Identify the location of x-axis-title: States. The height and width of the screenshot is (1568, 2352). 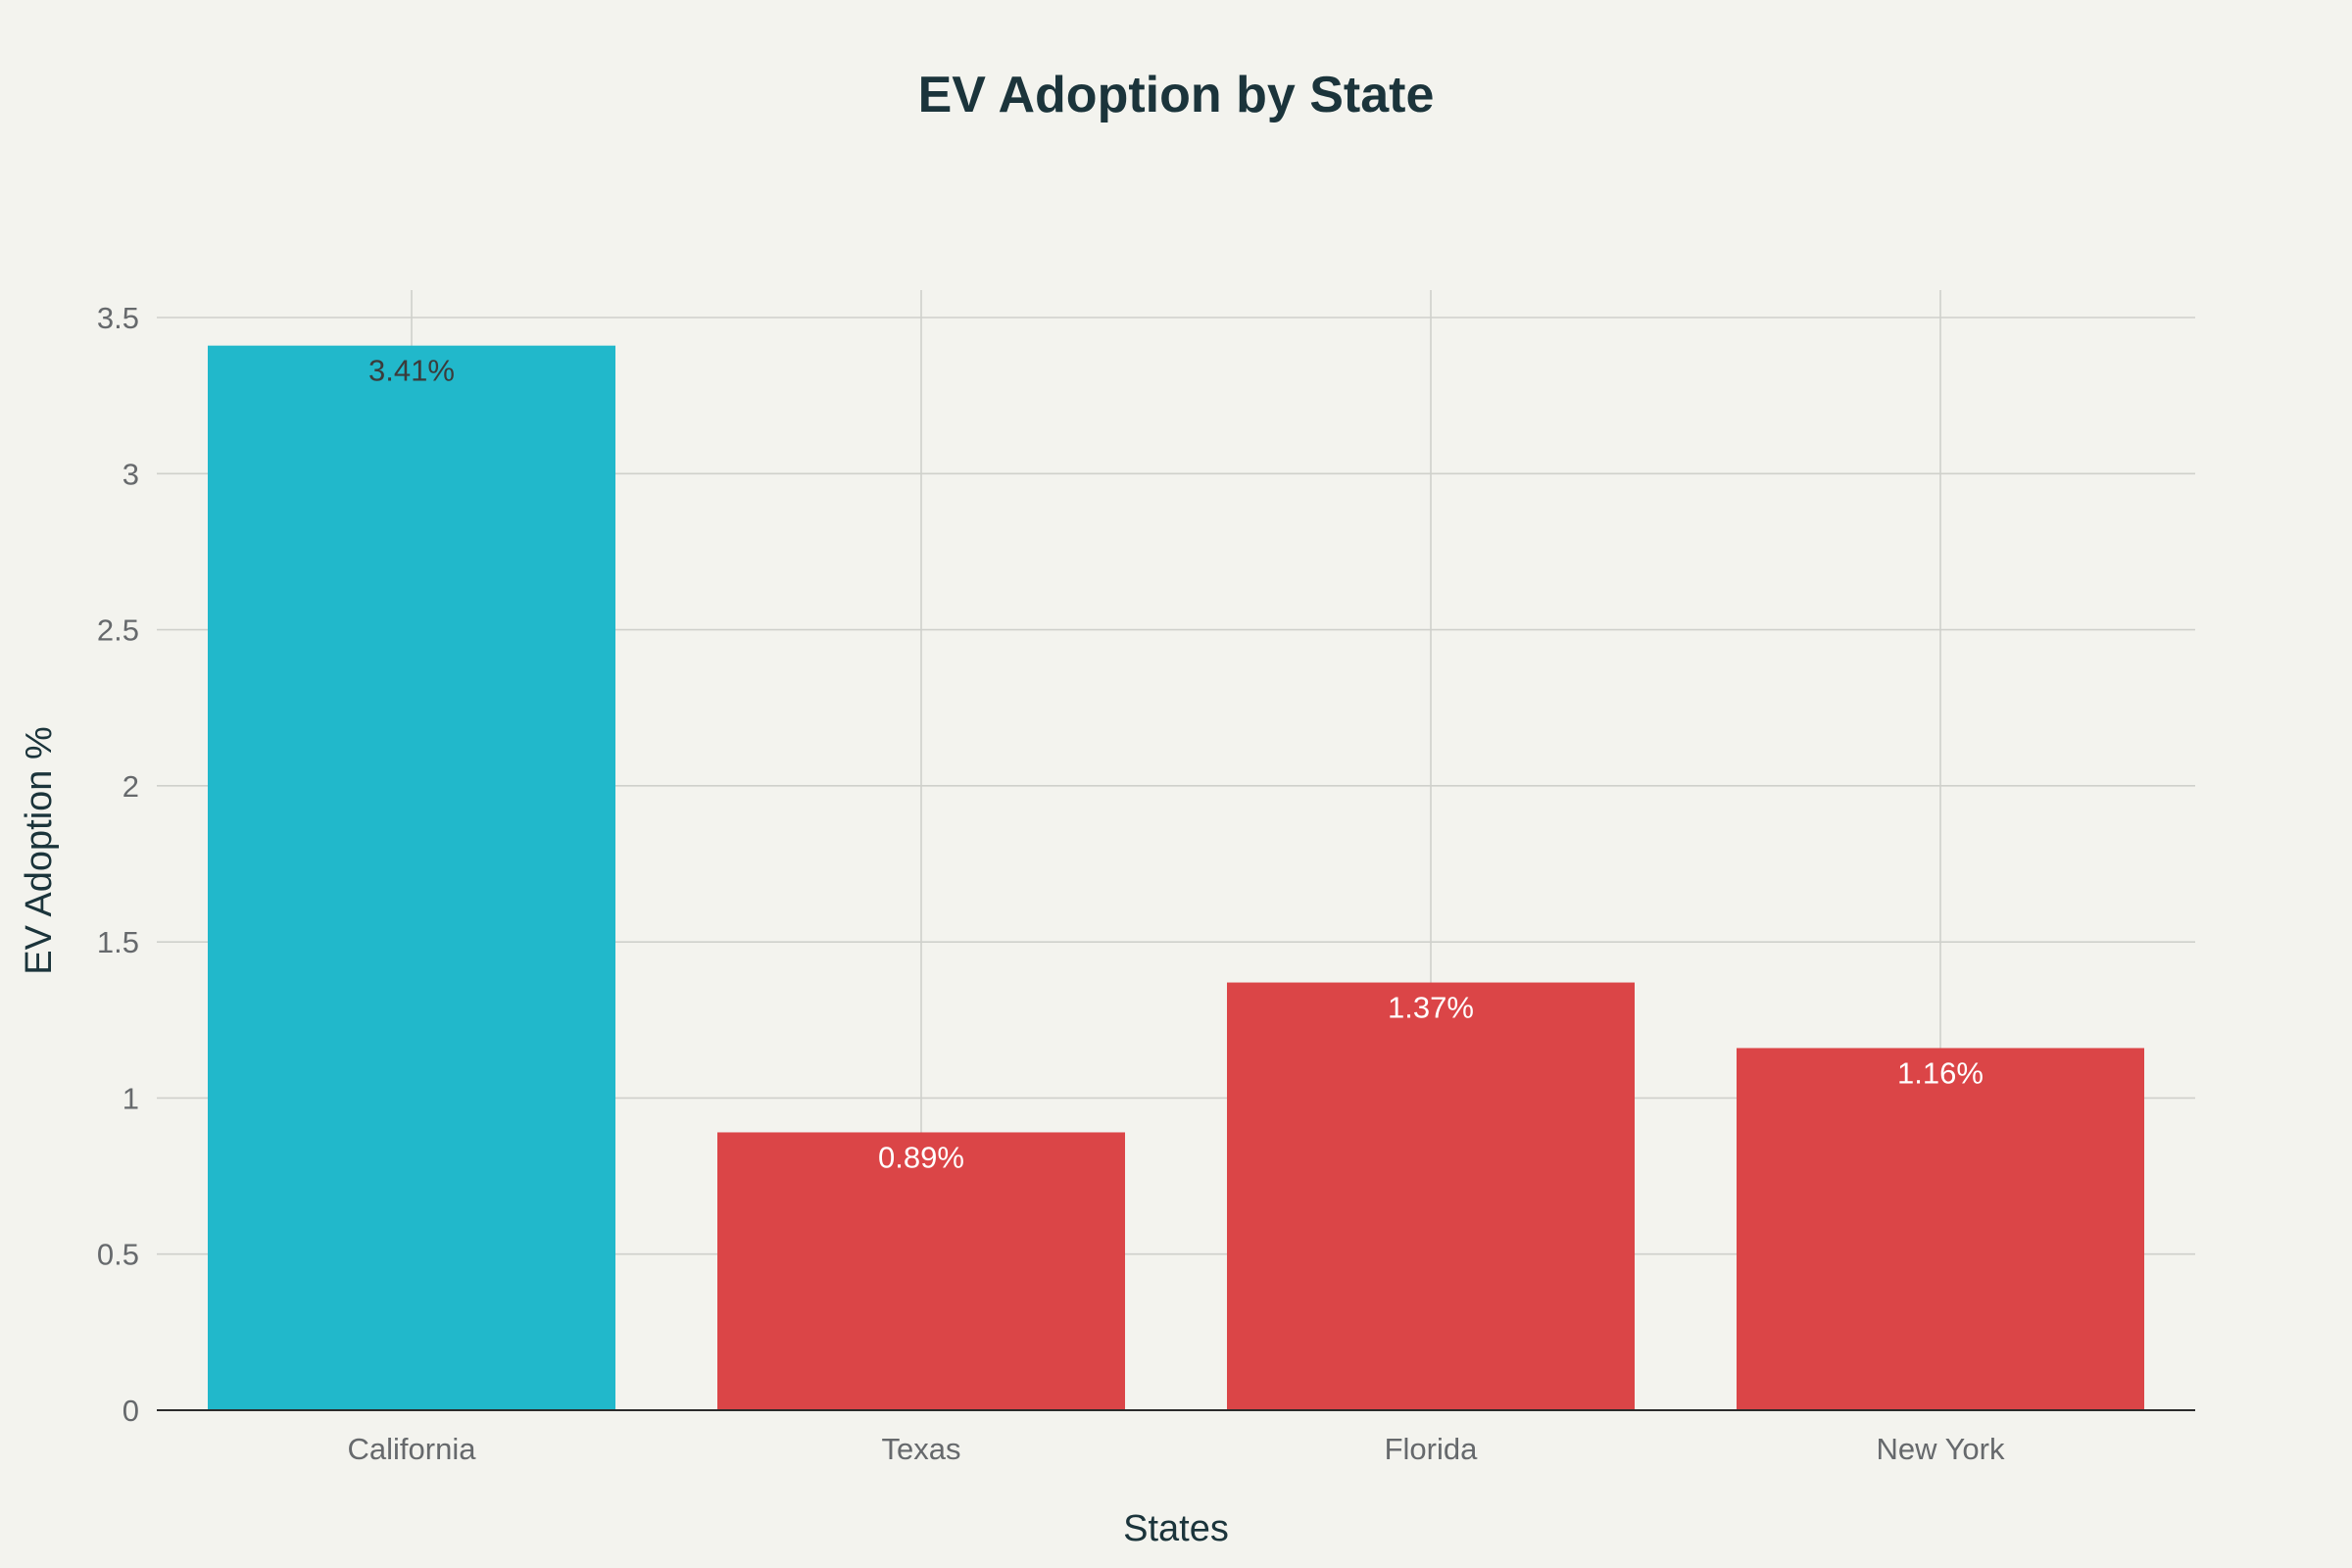
(1176, 1528).